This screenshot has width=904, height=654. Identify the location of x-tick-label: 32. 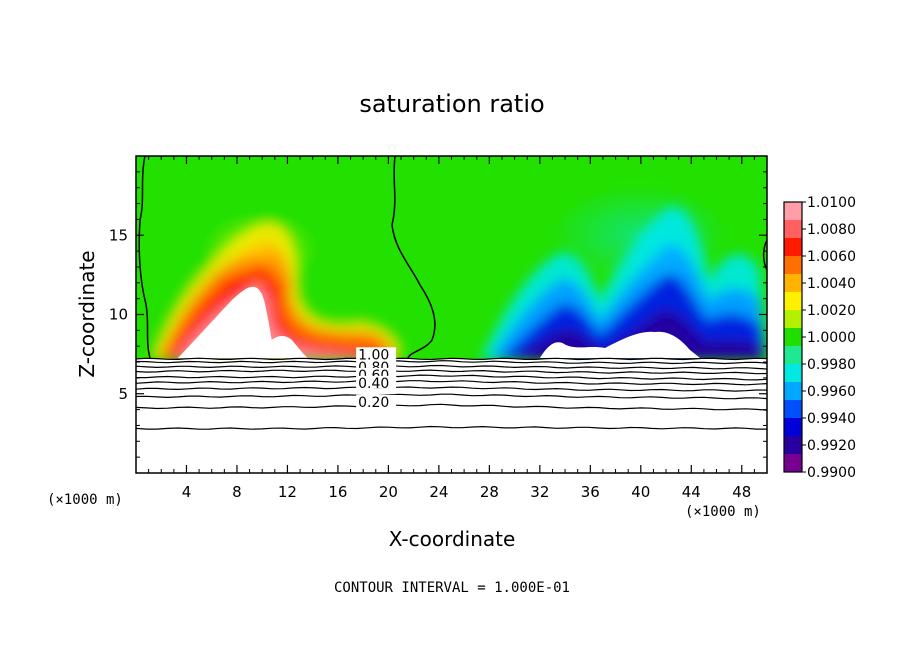
(539, 492).